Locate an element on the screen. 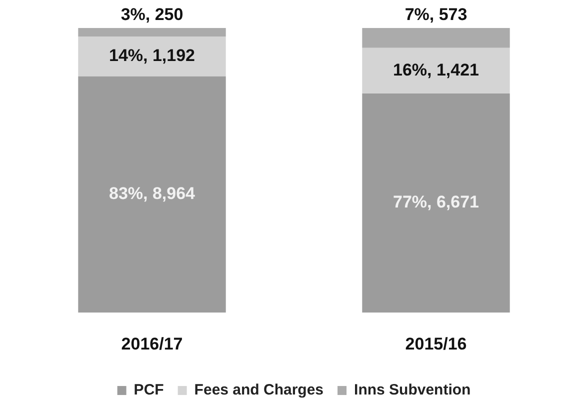  data-label: 14%, 1,192 is located at coordinates (152, 56).